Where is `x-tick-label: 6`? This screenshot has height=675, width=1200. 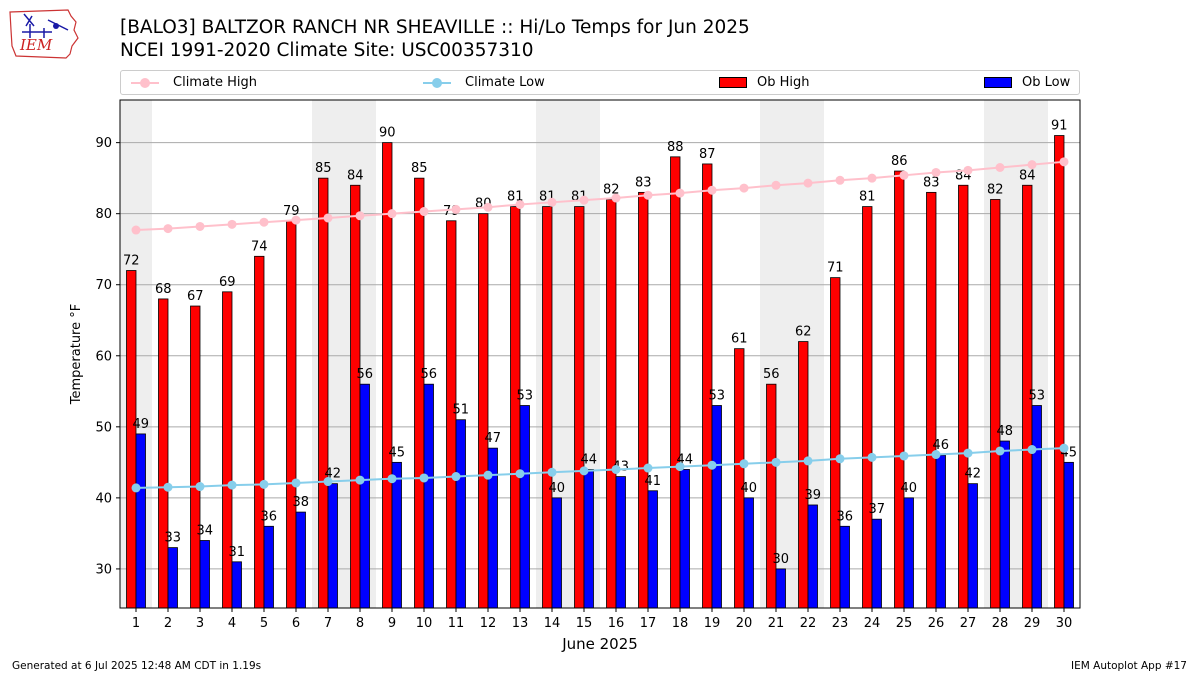 x-tick-label: 6 is located at coordinates (296, 623).